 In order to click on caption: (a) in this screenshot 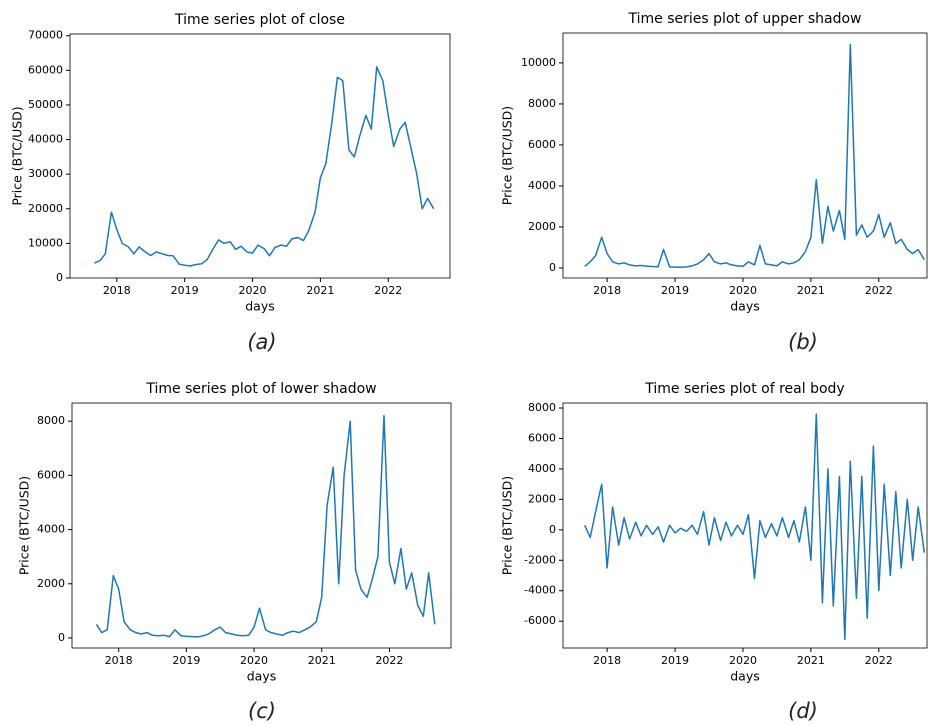, I will do `click(261, 342)`.